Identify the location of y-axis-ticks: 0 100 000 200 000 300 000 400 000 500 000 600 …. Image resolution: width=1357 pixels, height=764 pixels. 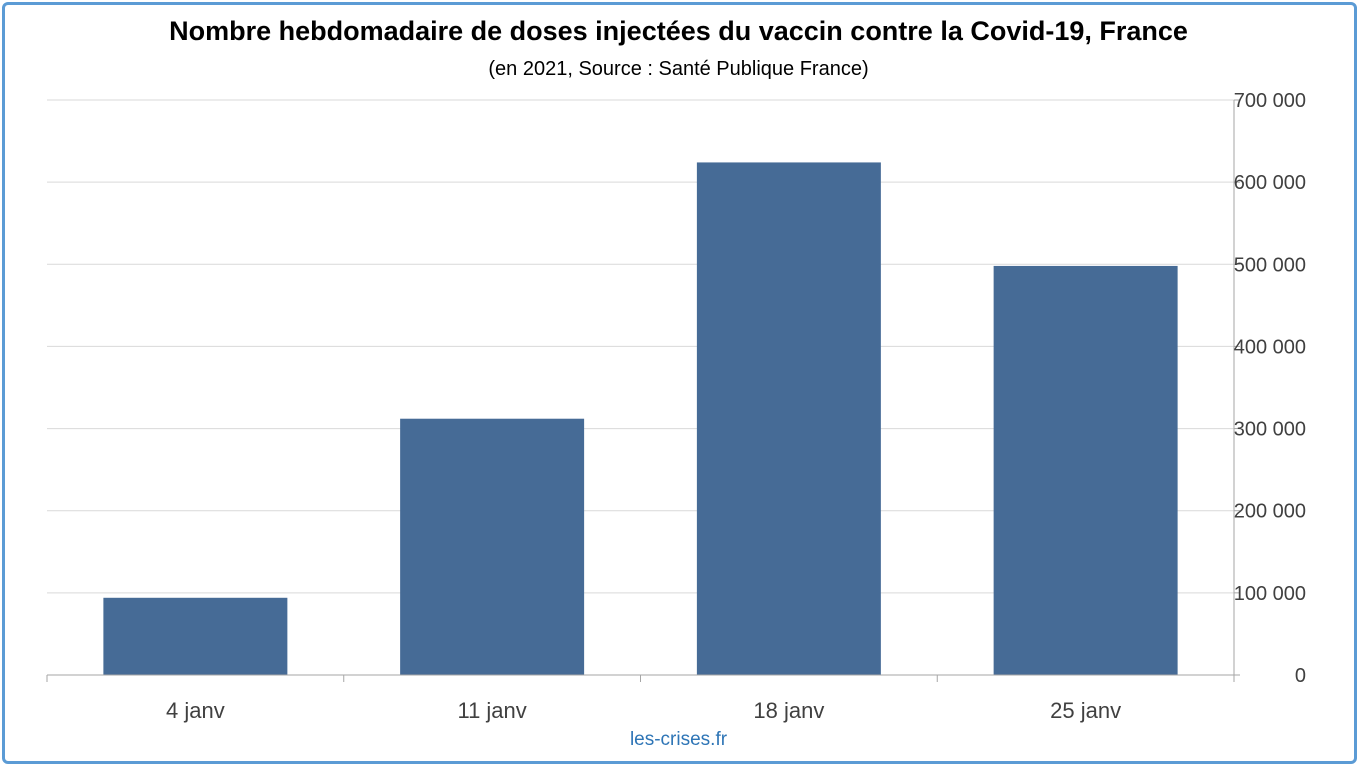
(1270, 388).